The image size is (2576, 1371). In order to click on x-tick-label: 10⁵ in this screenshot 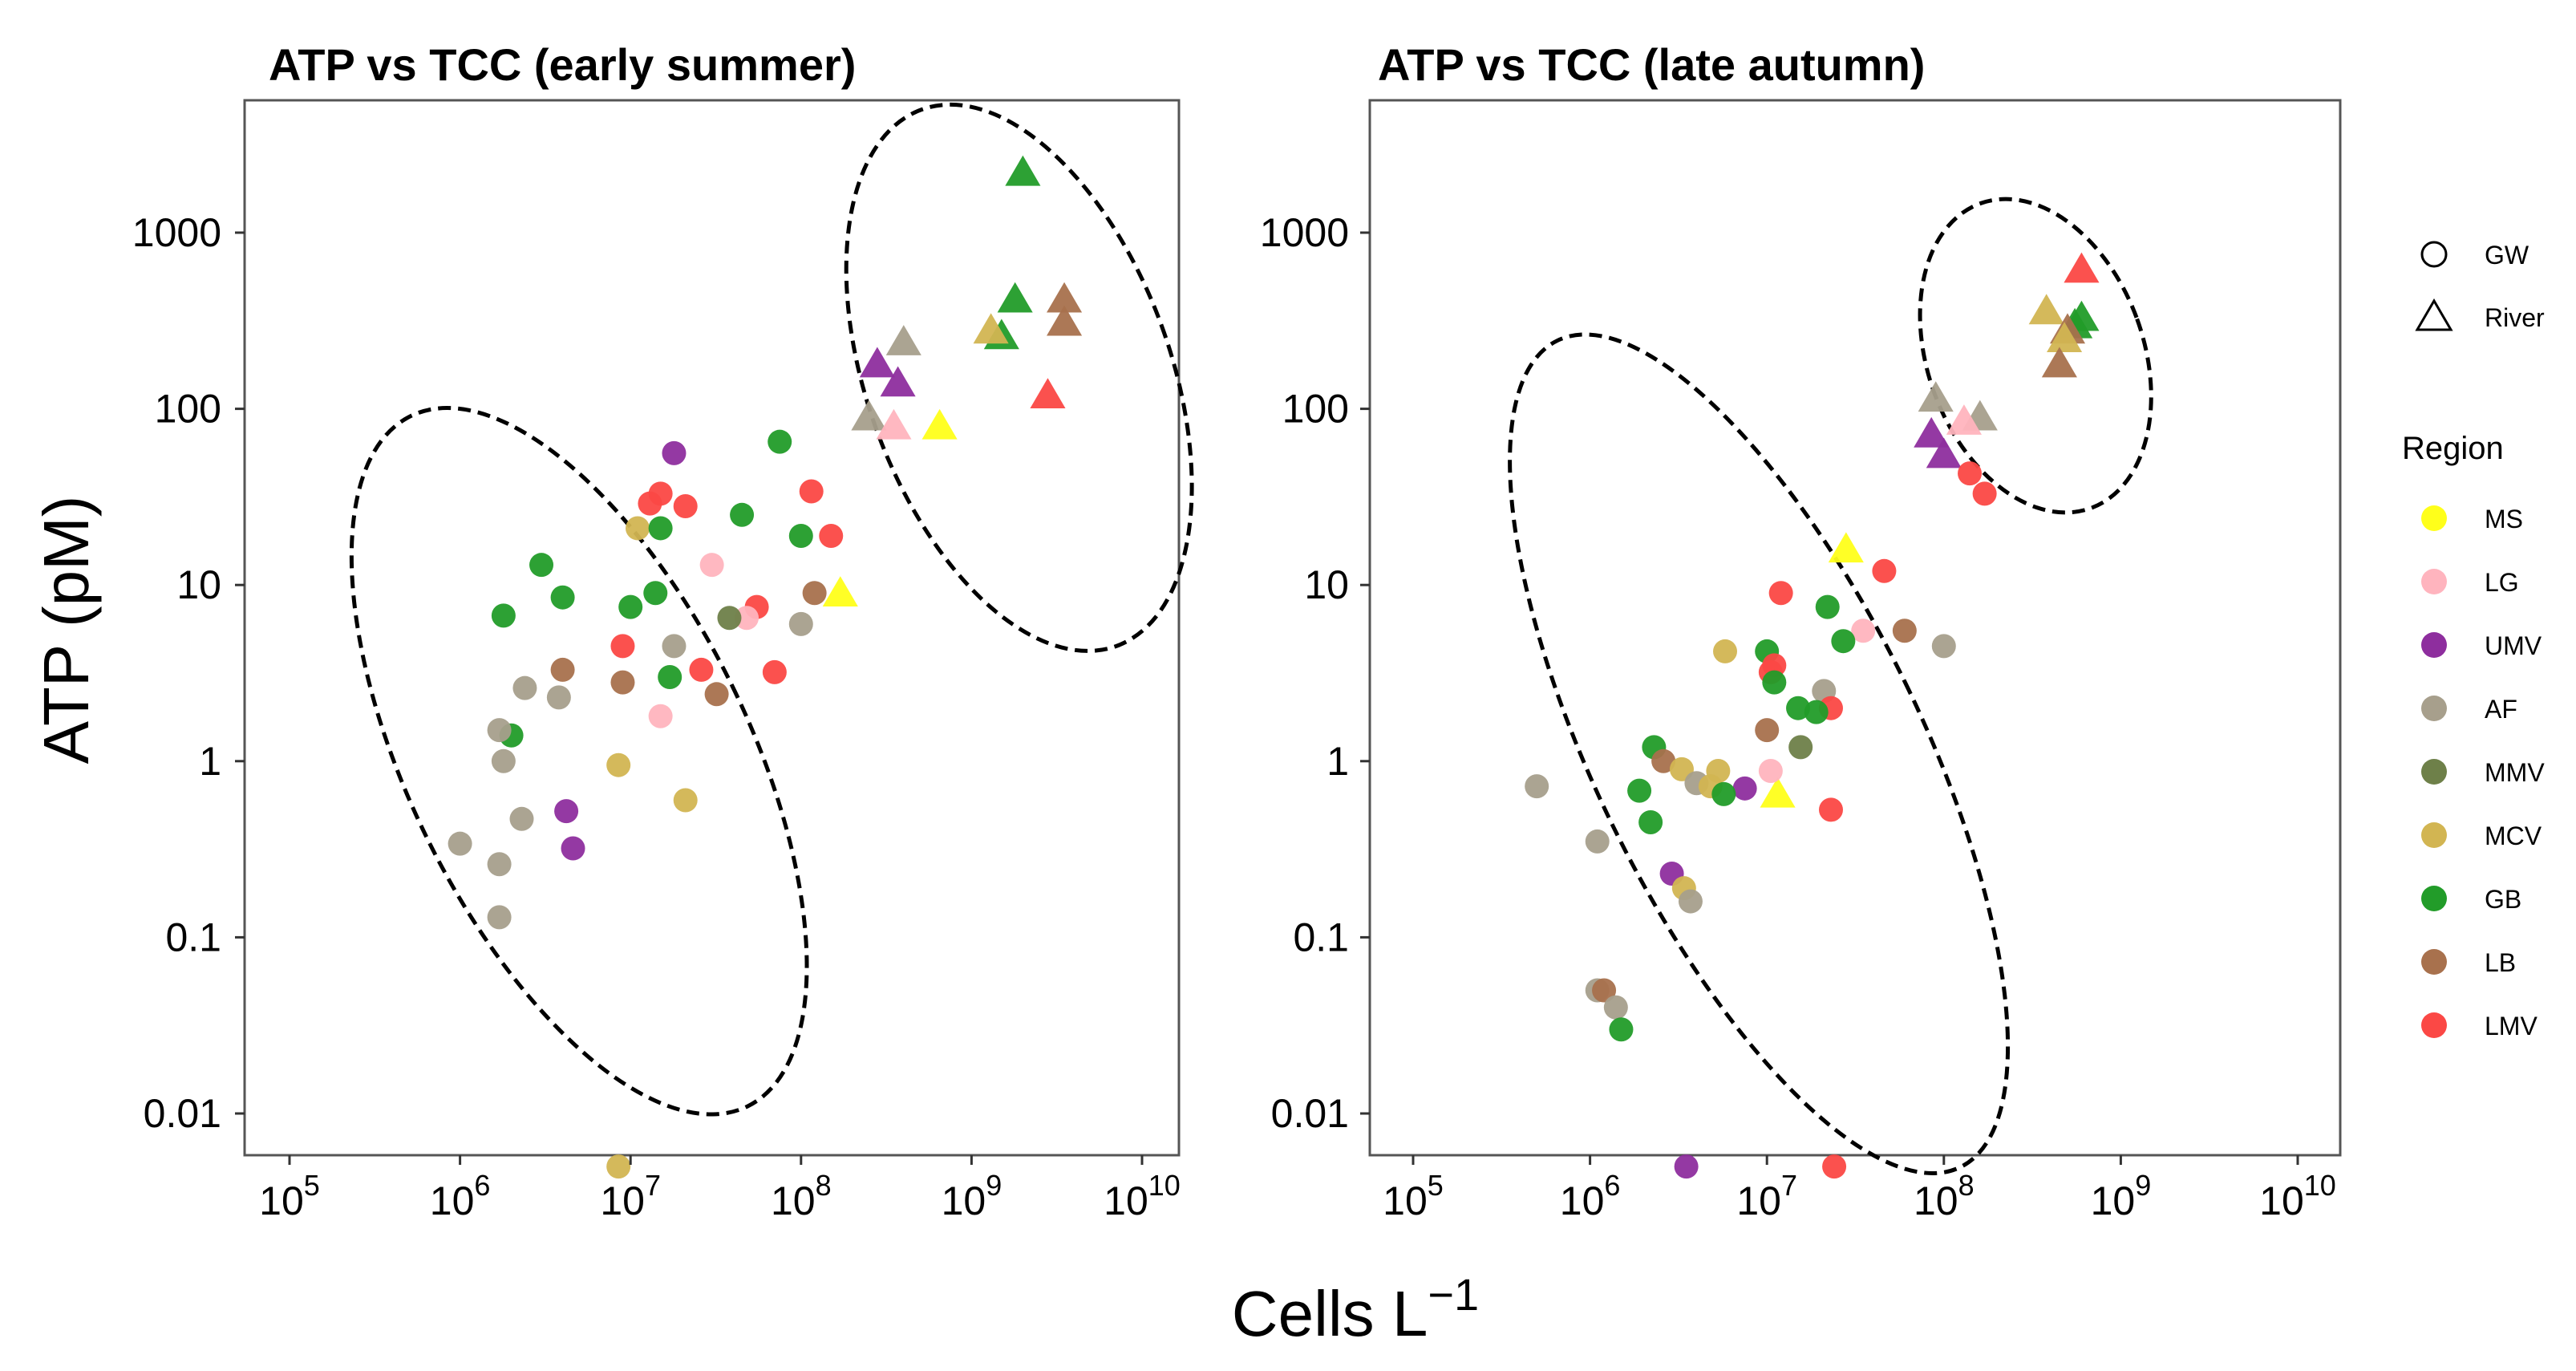, I will do `click(289, 1196)`.